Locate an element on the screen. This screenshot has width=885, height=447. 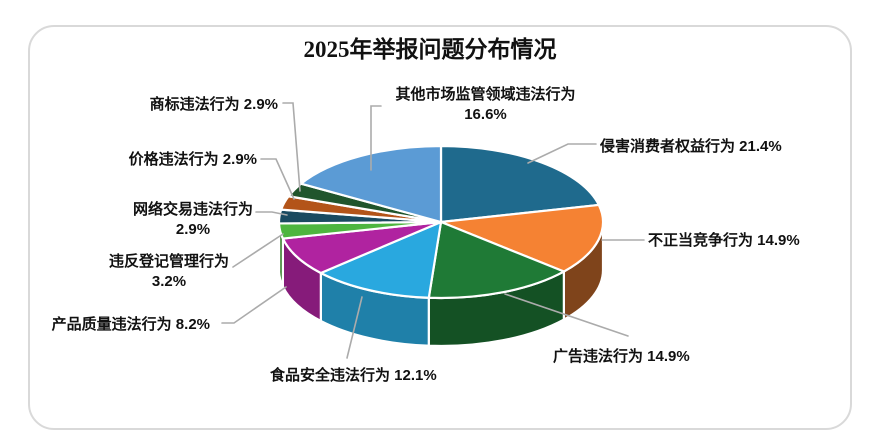
slice-callout-consumer-rights: 侵害消费者权益行为 21.4% is located at coordinates (691, 146).